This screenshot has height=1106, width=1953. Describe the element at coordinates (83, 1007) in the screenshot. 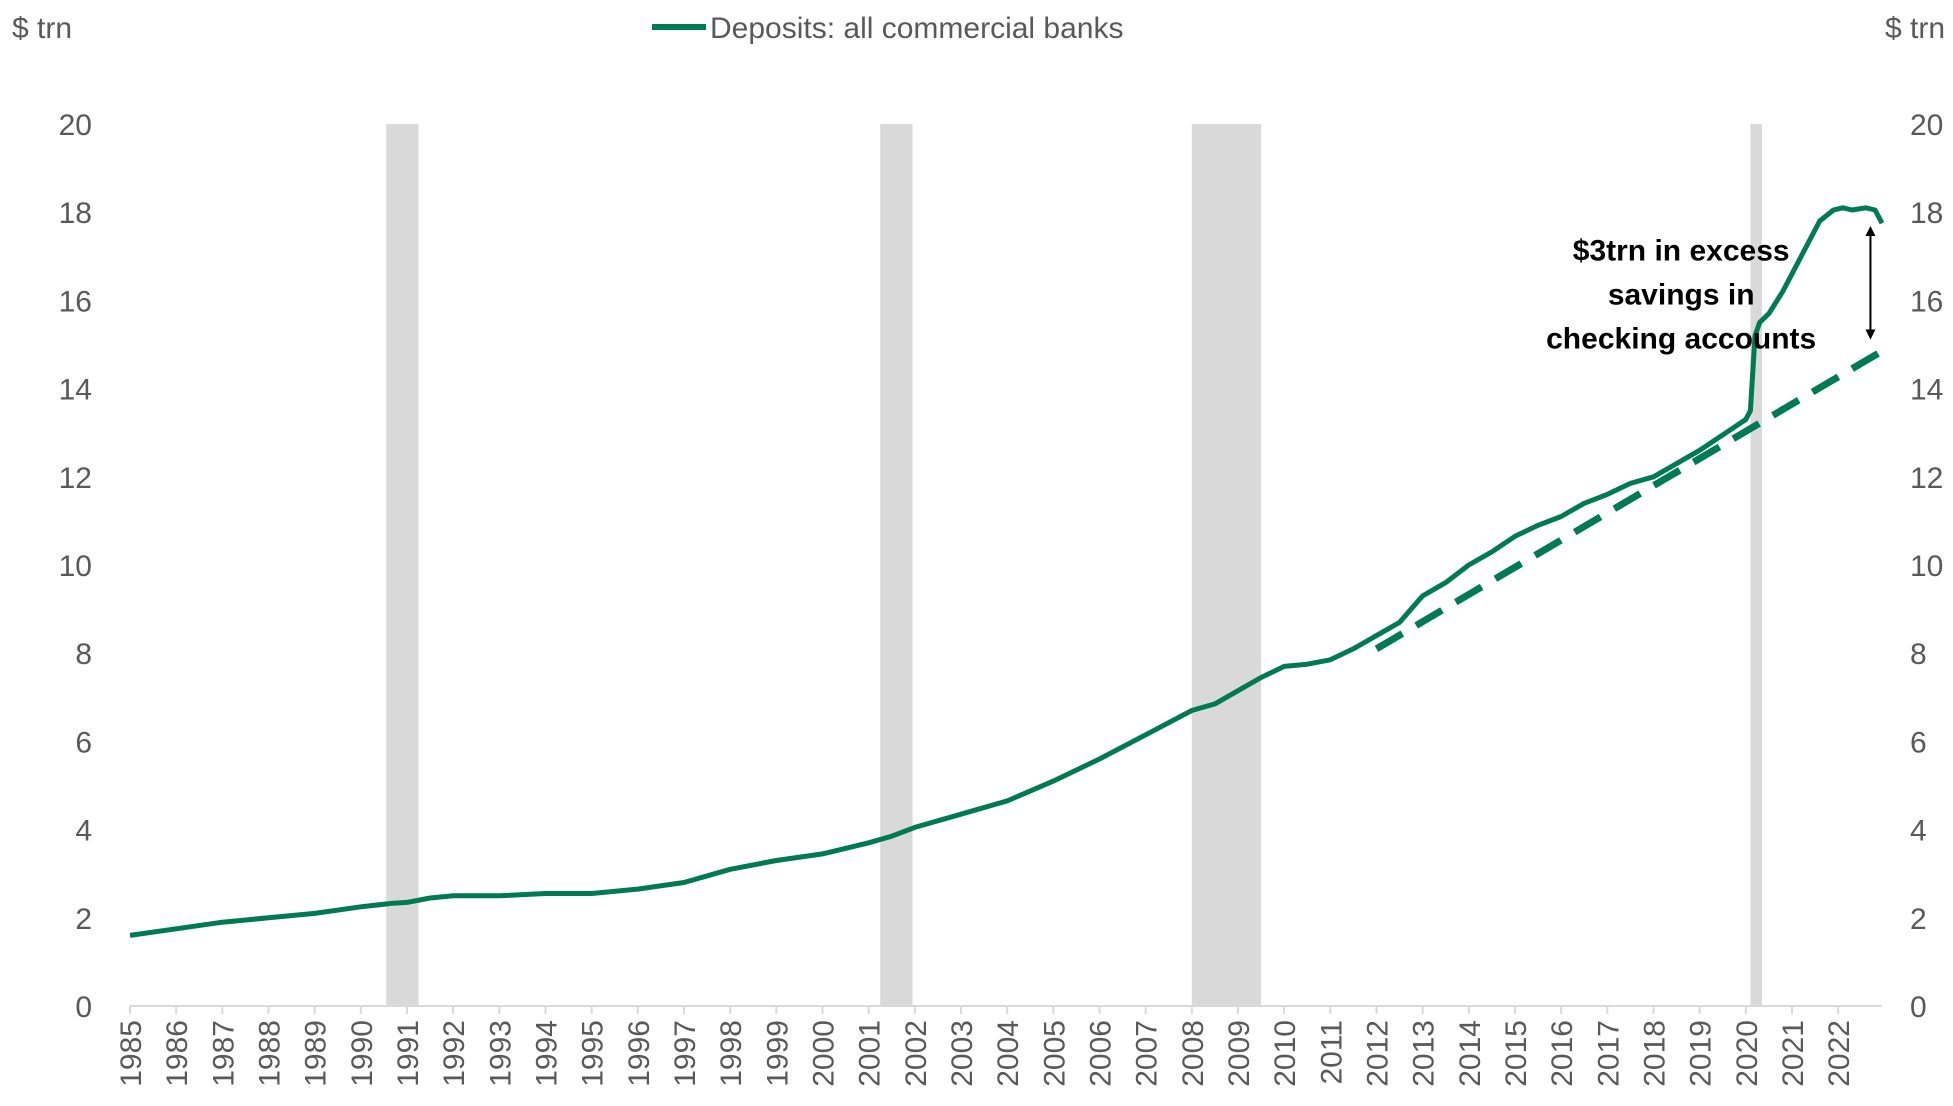

I see `y-tick-left: 0` at that location.